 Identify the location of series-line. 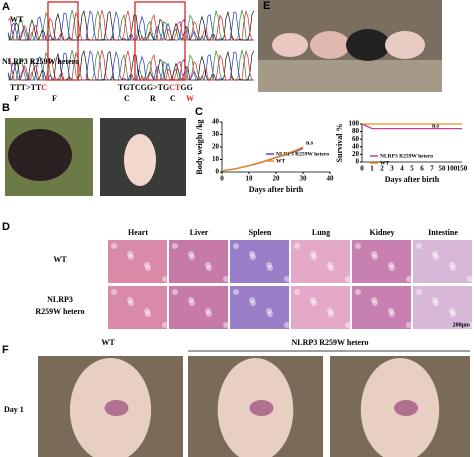
(262, 159).